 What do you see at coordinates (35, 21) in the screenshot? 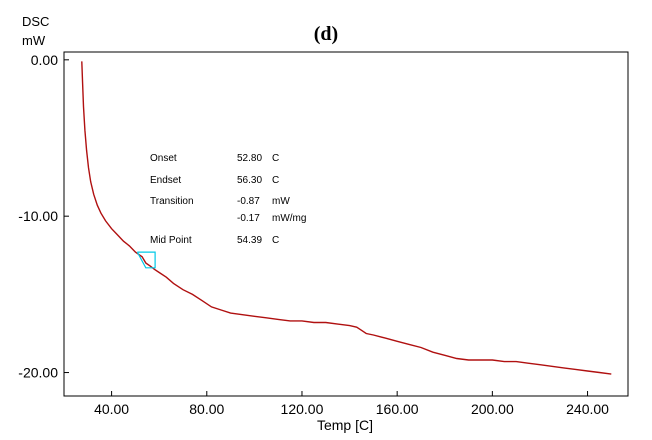
I see `y-axis-label-quantity: DSC` at bounding box center [35, 21].